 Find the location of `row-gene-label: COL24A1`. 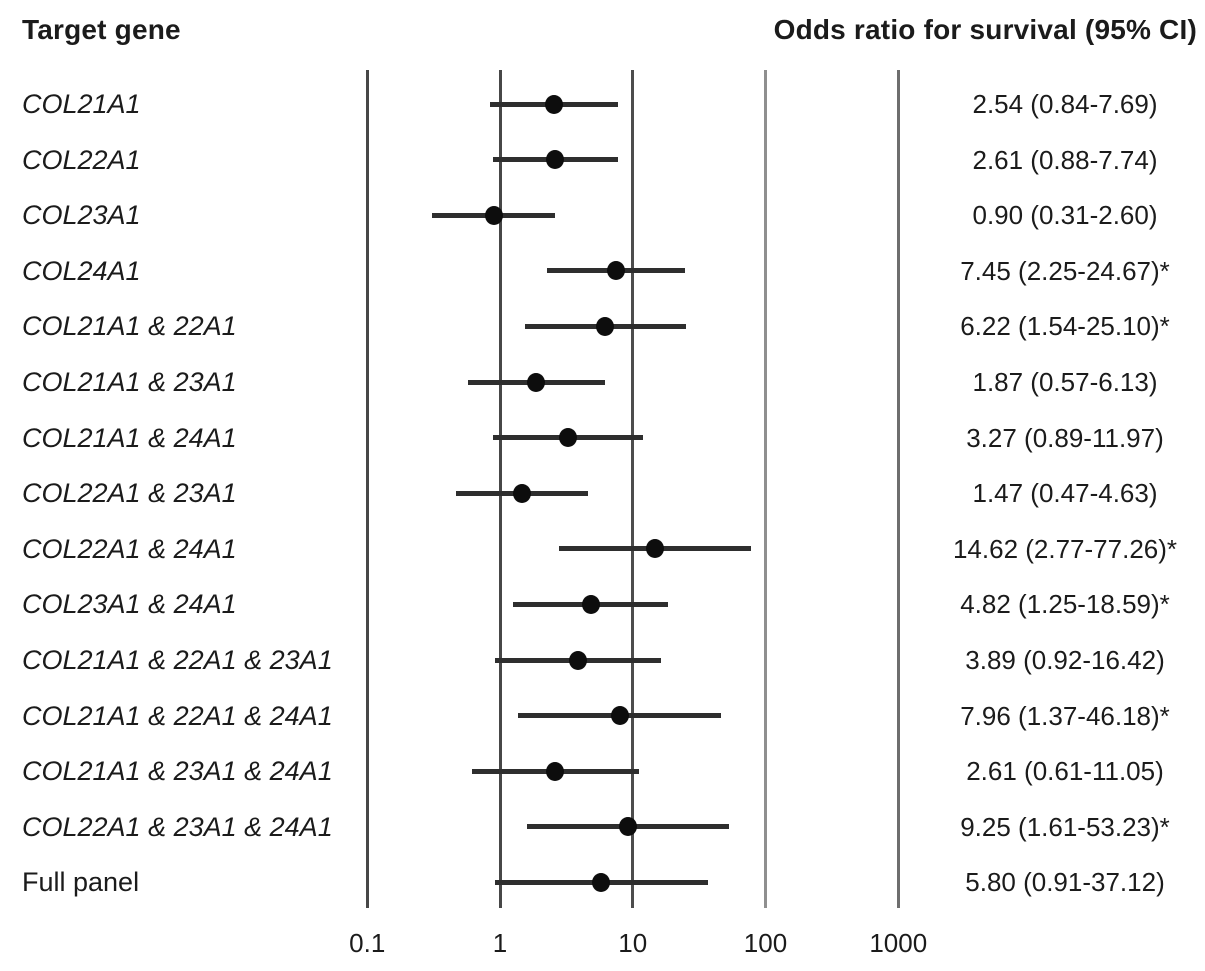

row-gene-label: COL24A1 is located at coordinates (81, 270).